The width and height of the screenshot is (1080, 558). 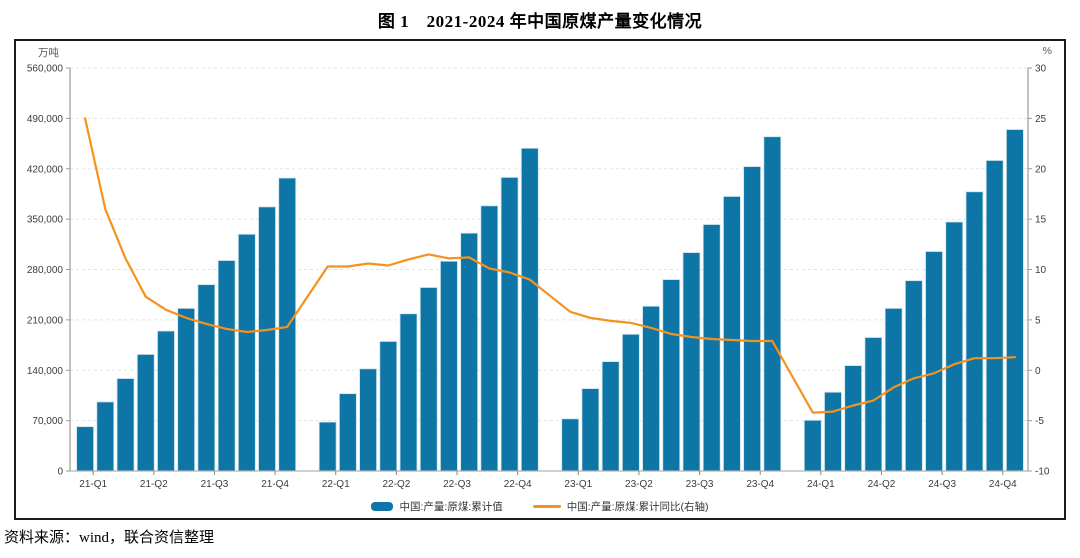 I want to click on x-tick-label: 21-Q1, so click(x=93, y=484).